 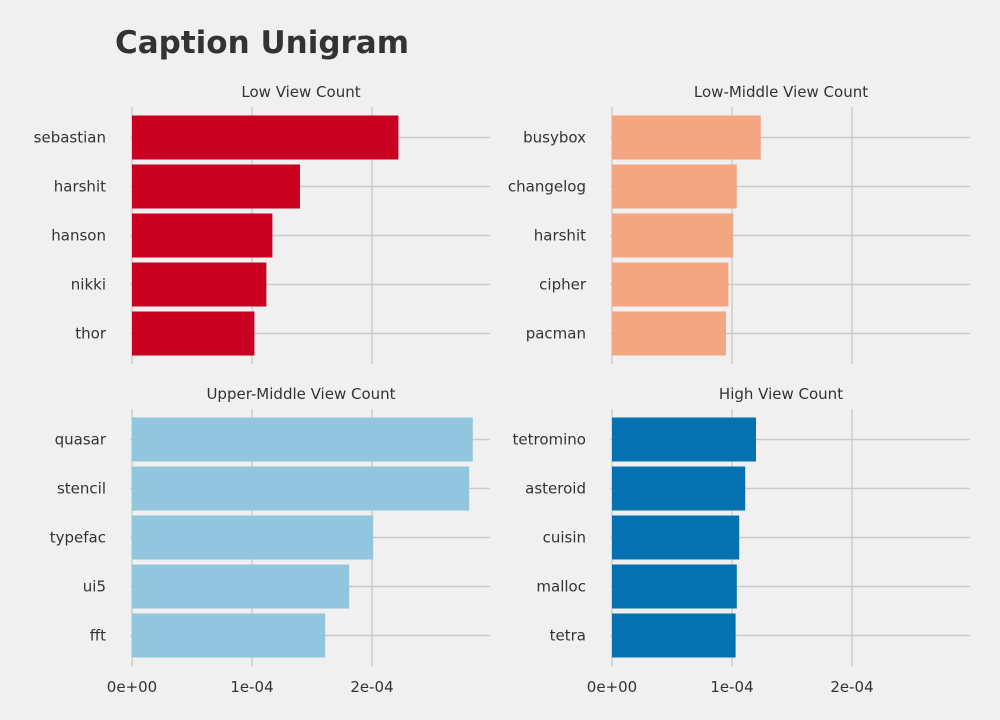 What do you see at coordinates (781, 394) in the screenshot?
I see `facet-title: High View Count` at bounding box center [781, 394].